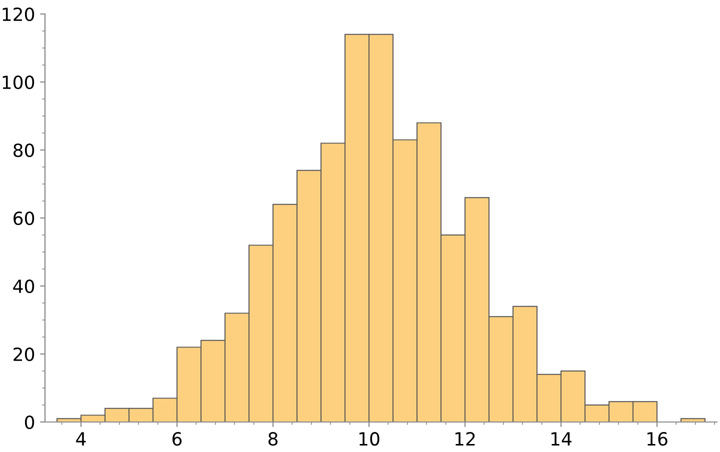 This screenshot has width=720, height=452. Describe the element at coordinates (18, 14) in the screenshot. I see `y-tick-label: 120` at that location.